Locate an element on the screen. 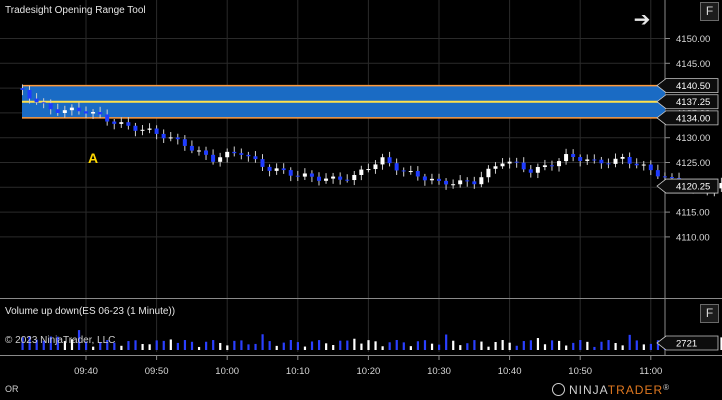  last-price-tag: 4120.25 is located at coordinates (693, 187).